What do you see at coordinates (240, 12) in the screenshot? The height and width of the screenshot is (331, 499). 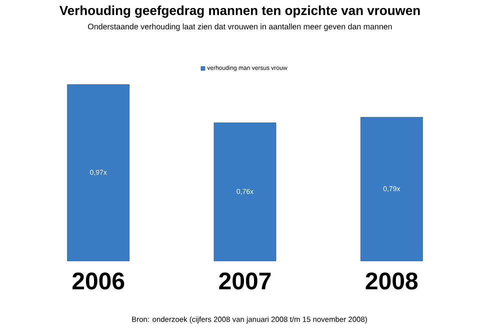 I see `chart-title: Verhouding geefgedrag mannen ten opzichte van vrouwen` at bounding box center [240, 12].